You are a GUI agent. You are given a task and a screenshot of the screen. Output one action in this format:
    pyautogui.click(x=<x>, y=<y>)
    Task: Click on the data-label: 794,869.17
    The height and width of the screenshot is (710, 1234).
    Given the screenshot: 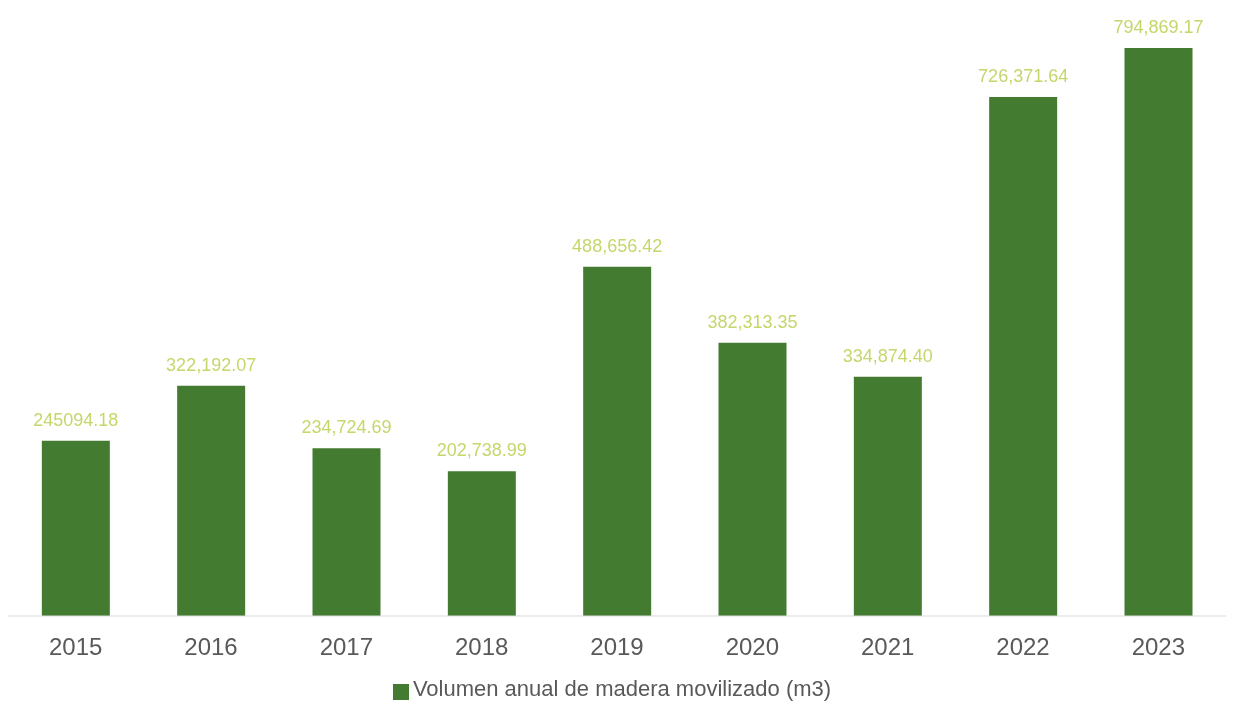 What is the action you would take?
    pyautogui.click(x=1158, y=27)
    